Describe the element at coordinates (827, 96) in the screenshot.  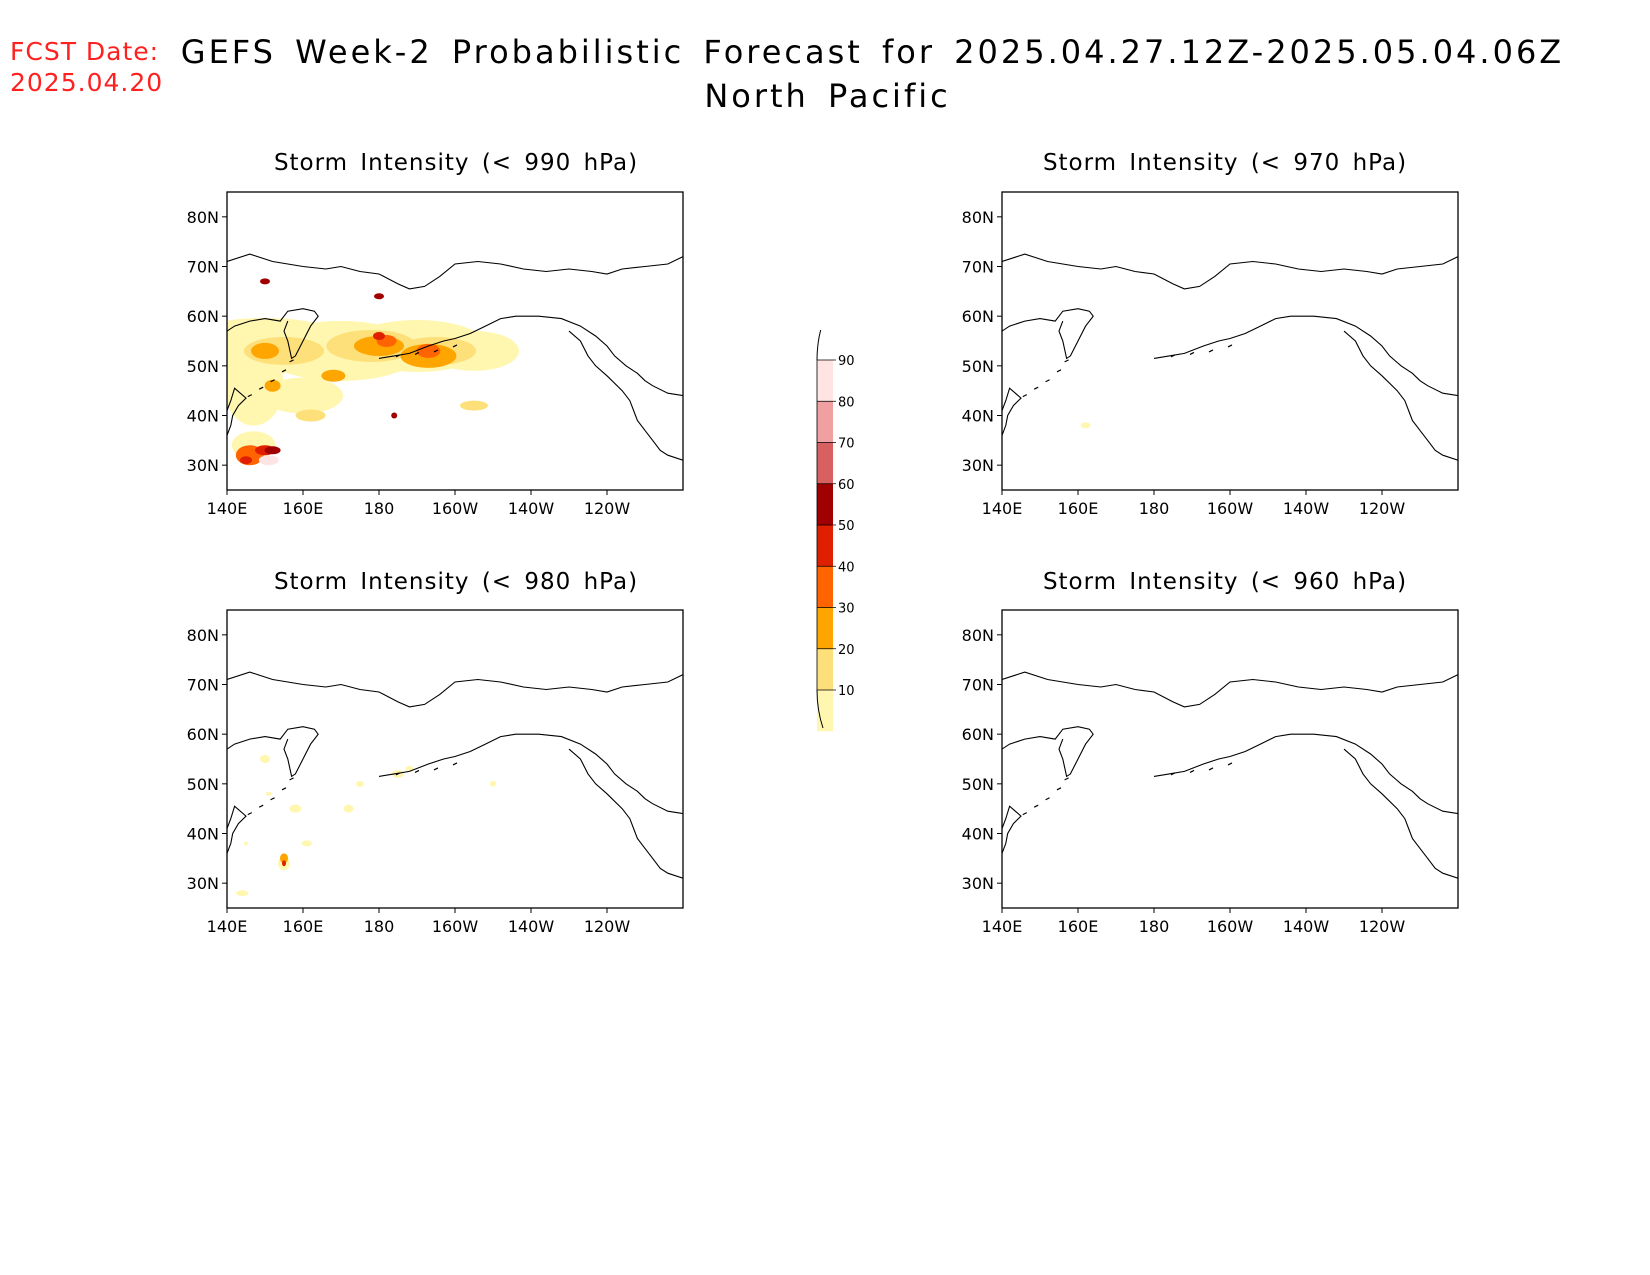
I see `title-line-2: North Pacific` at that location.